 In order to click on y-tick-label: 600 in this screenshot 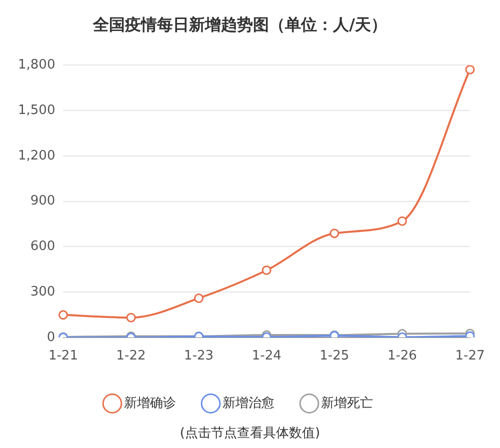, I will do `click(43, 246)`.